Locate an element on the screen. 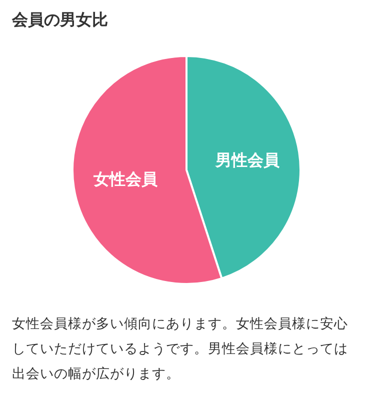 This screenshot has width=373, height=413. chart-title: 会員の男女比 is located at coordinates (59, 19).